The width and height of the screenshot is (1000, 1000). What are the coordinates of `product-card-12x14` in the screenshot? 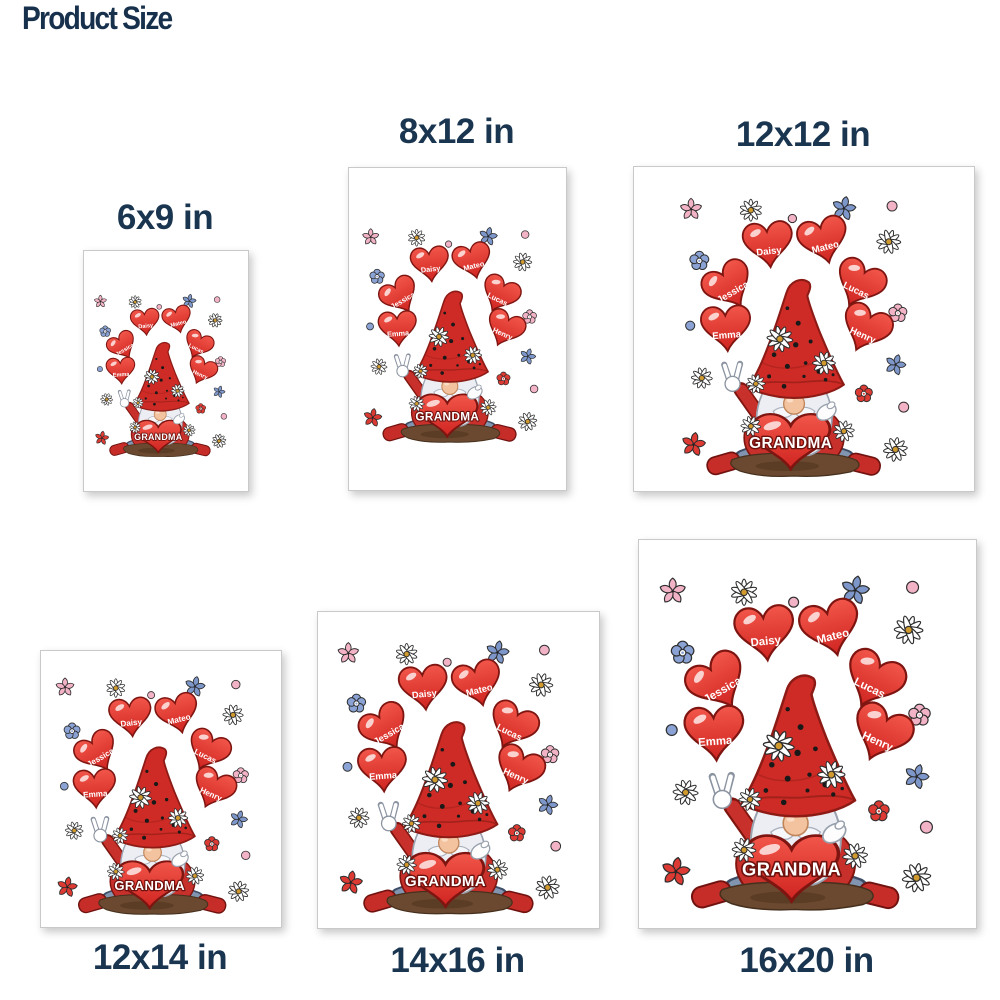 It's located at (161, 789).